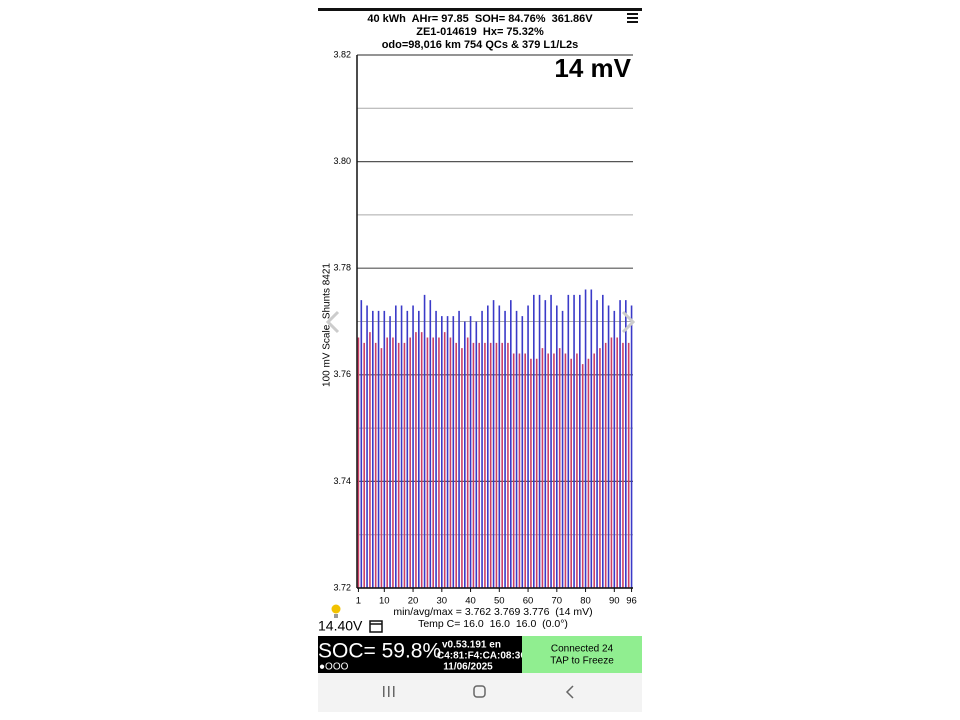 Image resolution: width=960 pixels, height=720 pixels. I want to click on x-tick-label: 1, so click(358, 601).